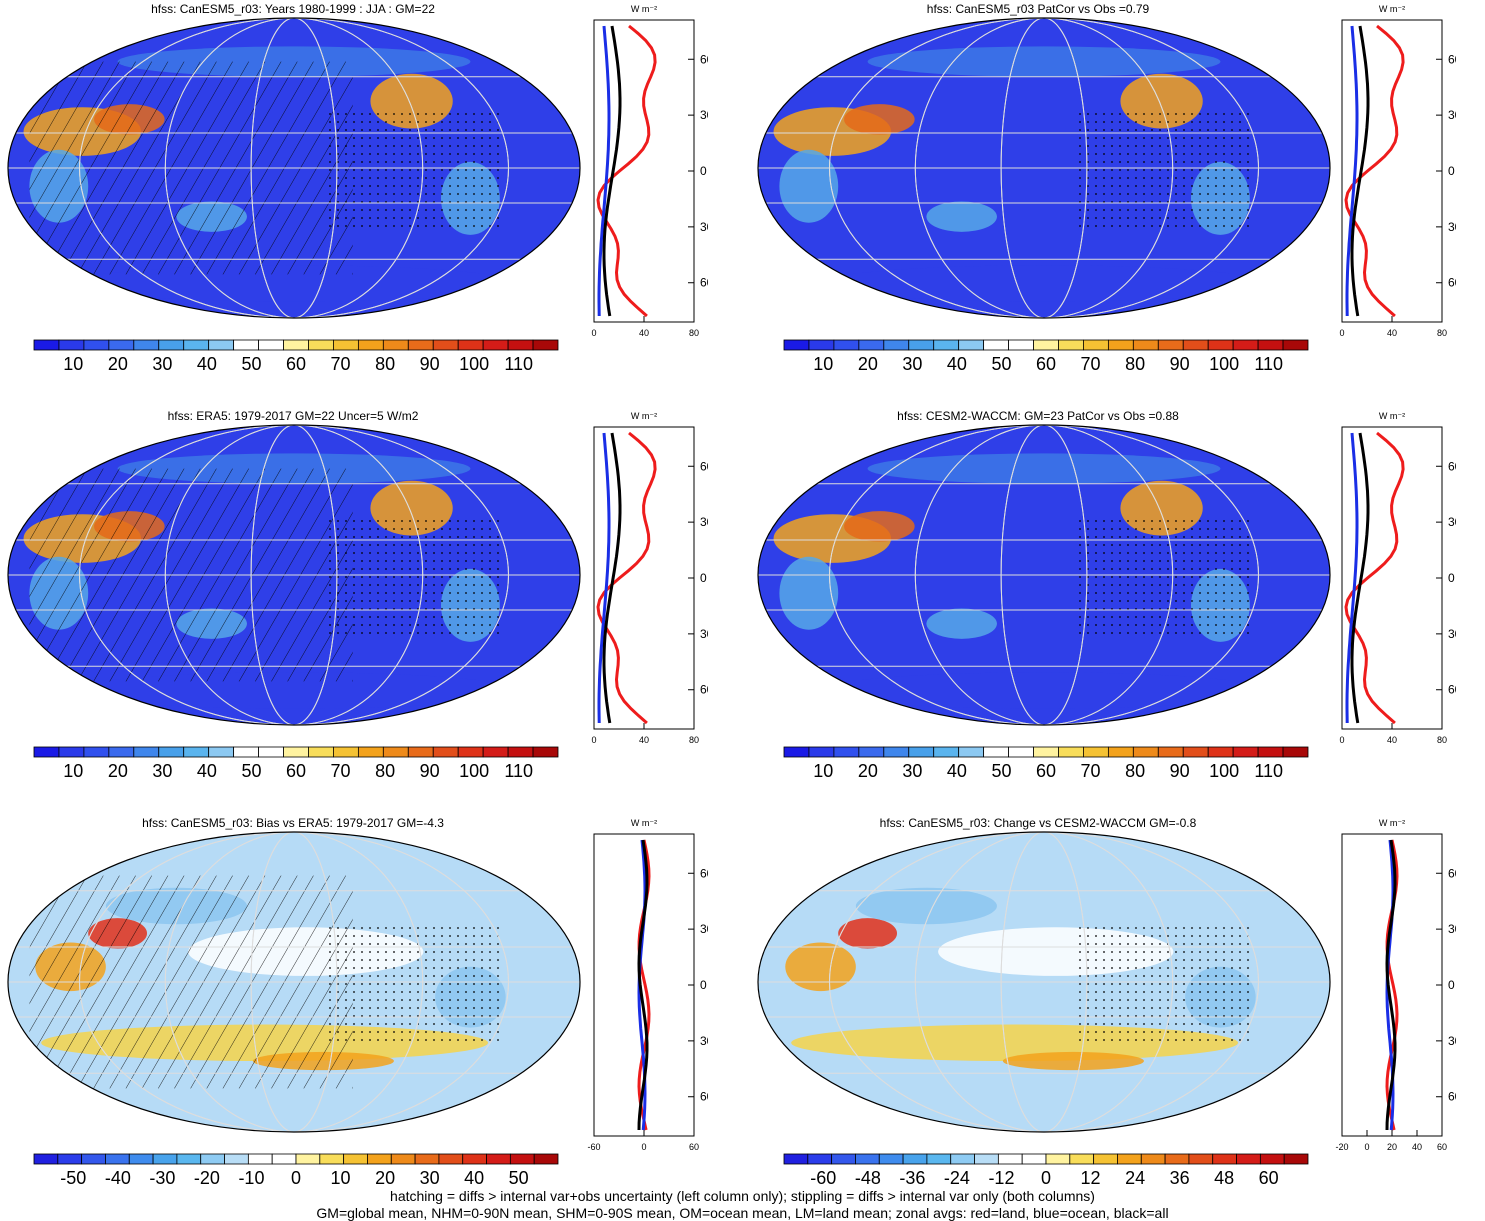  What do you see at coordinates (1001, 1178) in the screenshot?
I see `colorbar-label: -12` at bounding box center [1001, 1178].